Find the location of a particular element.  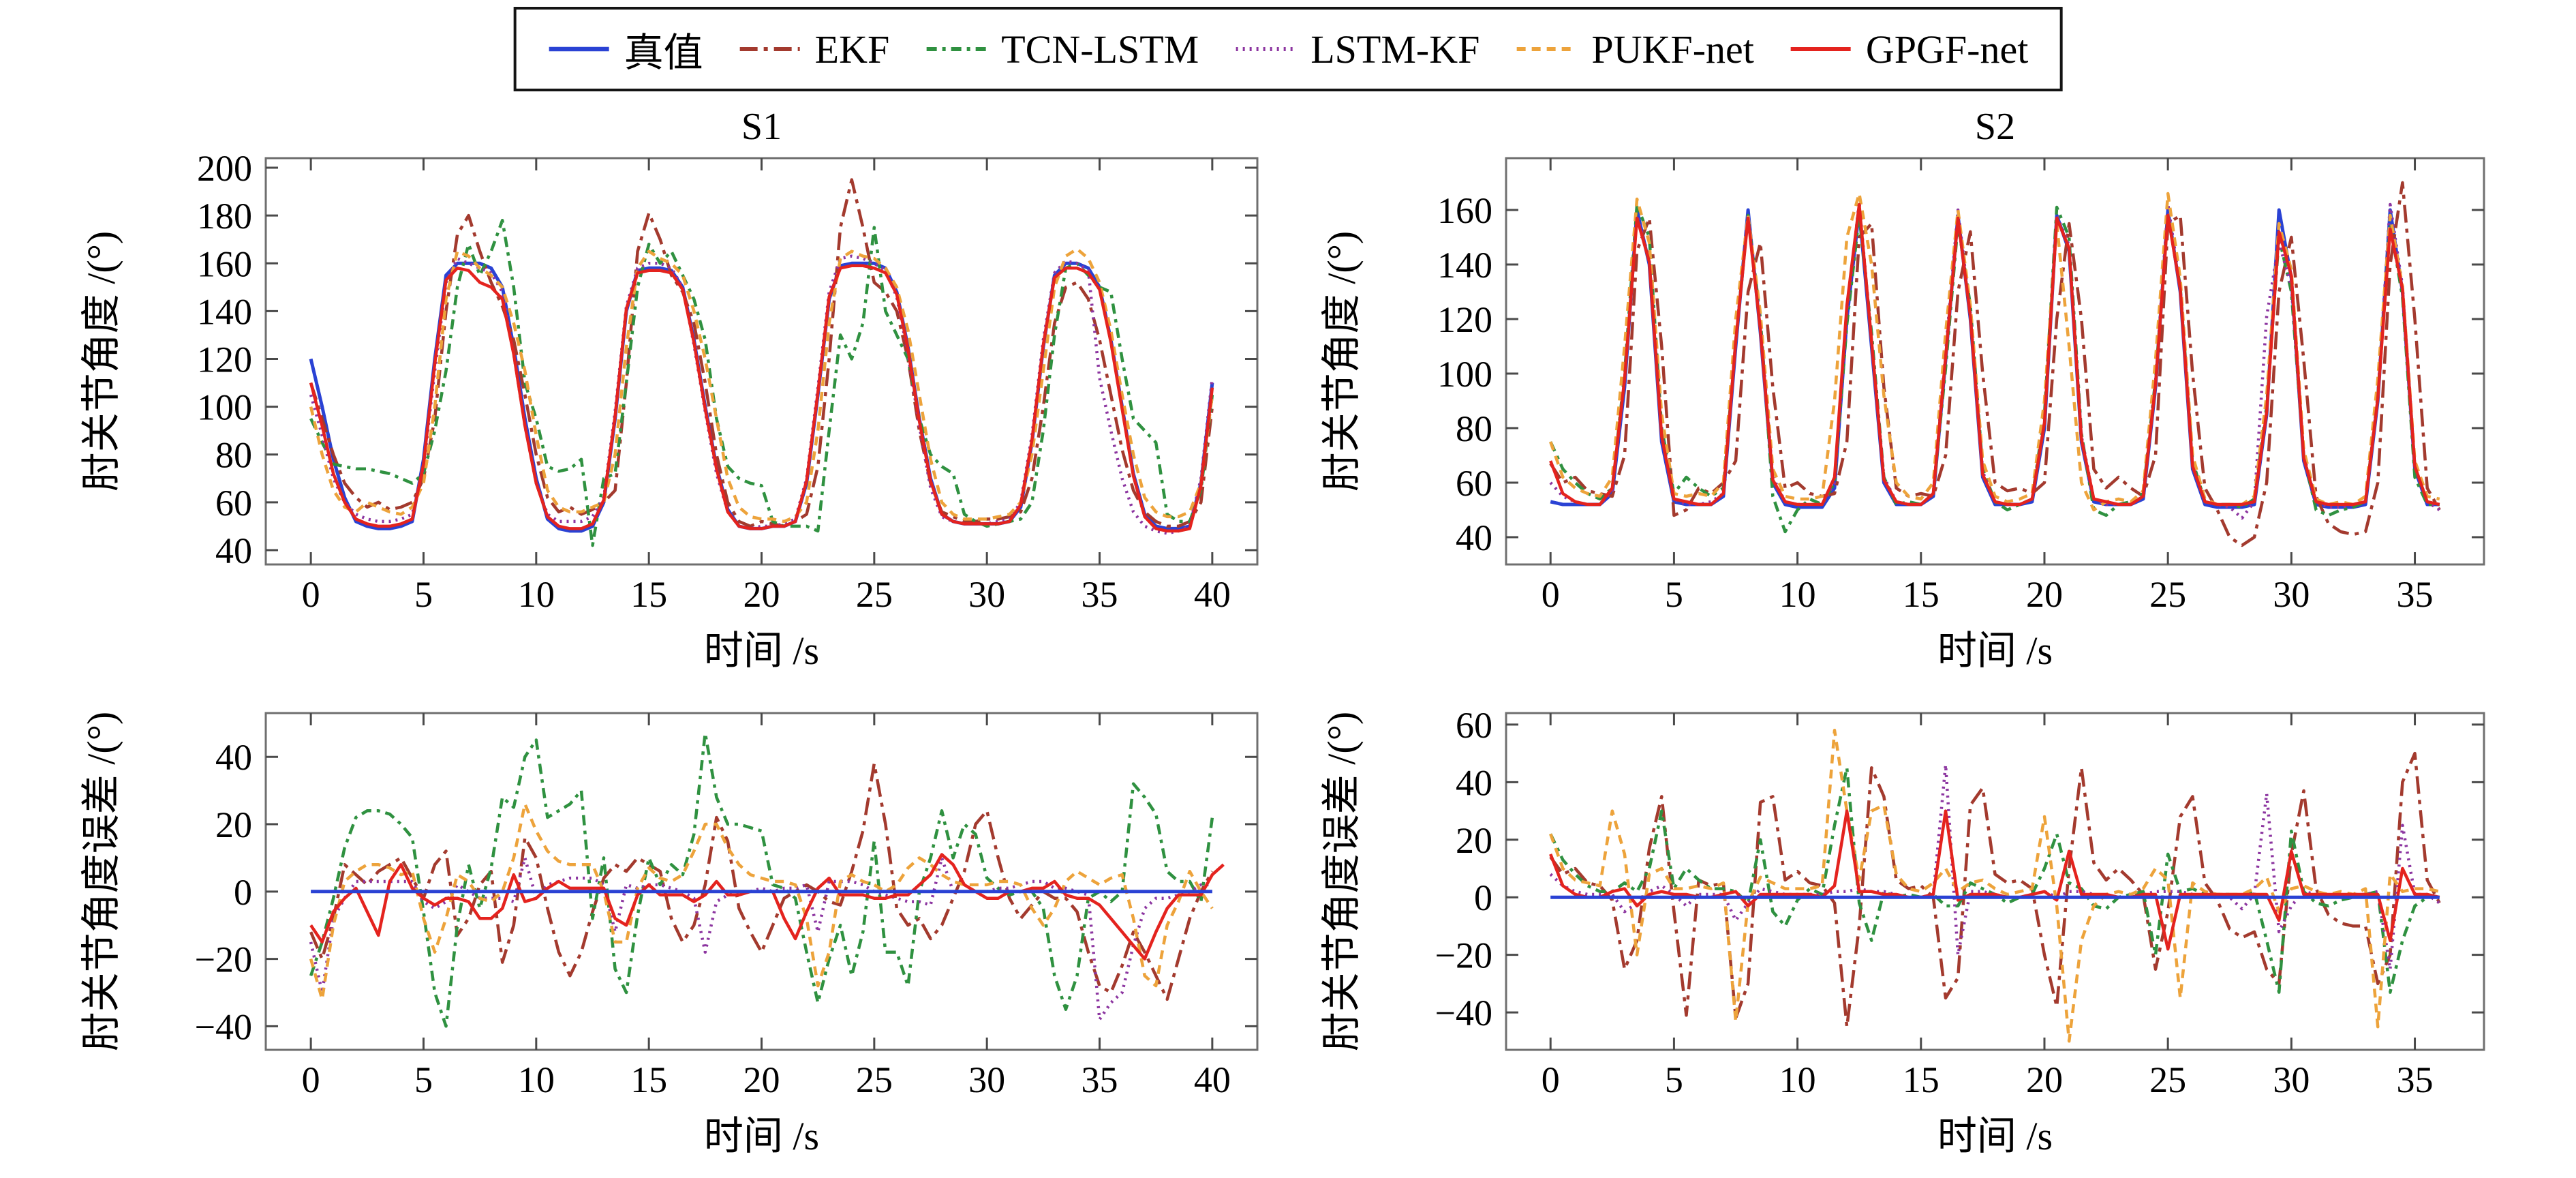

legend-label: GPGF-net is located at coordinates (1947, 49).